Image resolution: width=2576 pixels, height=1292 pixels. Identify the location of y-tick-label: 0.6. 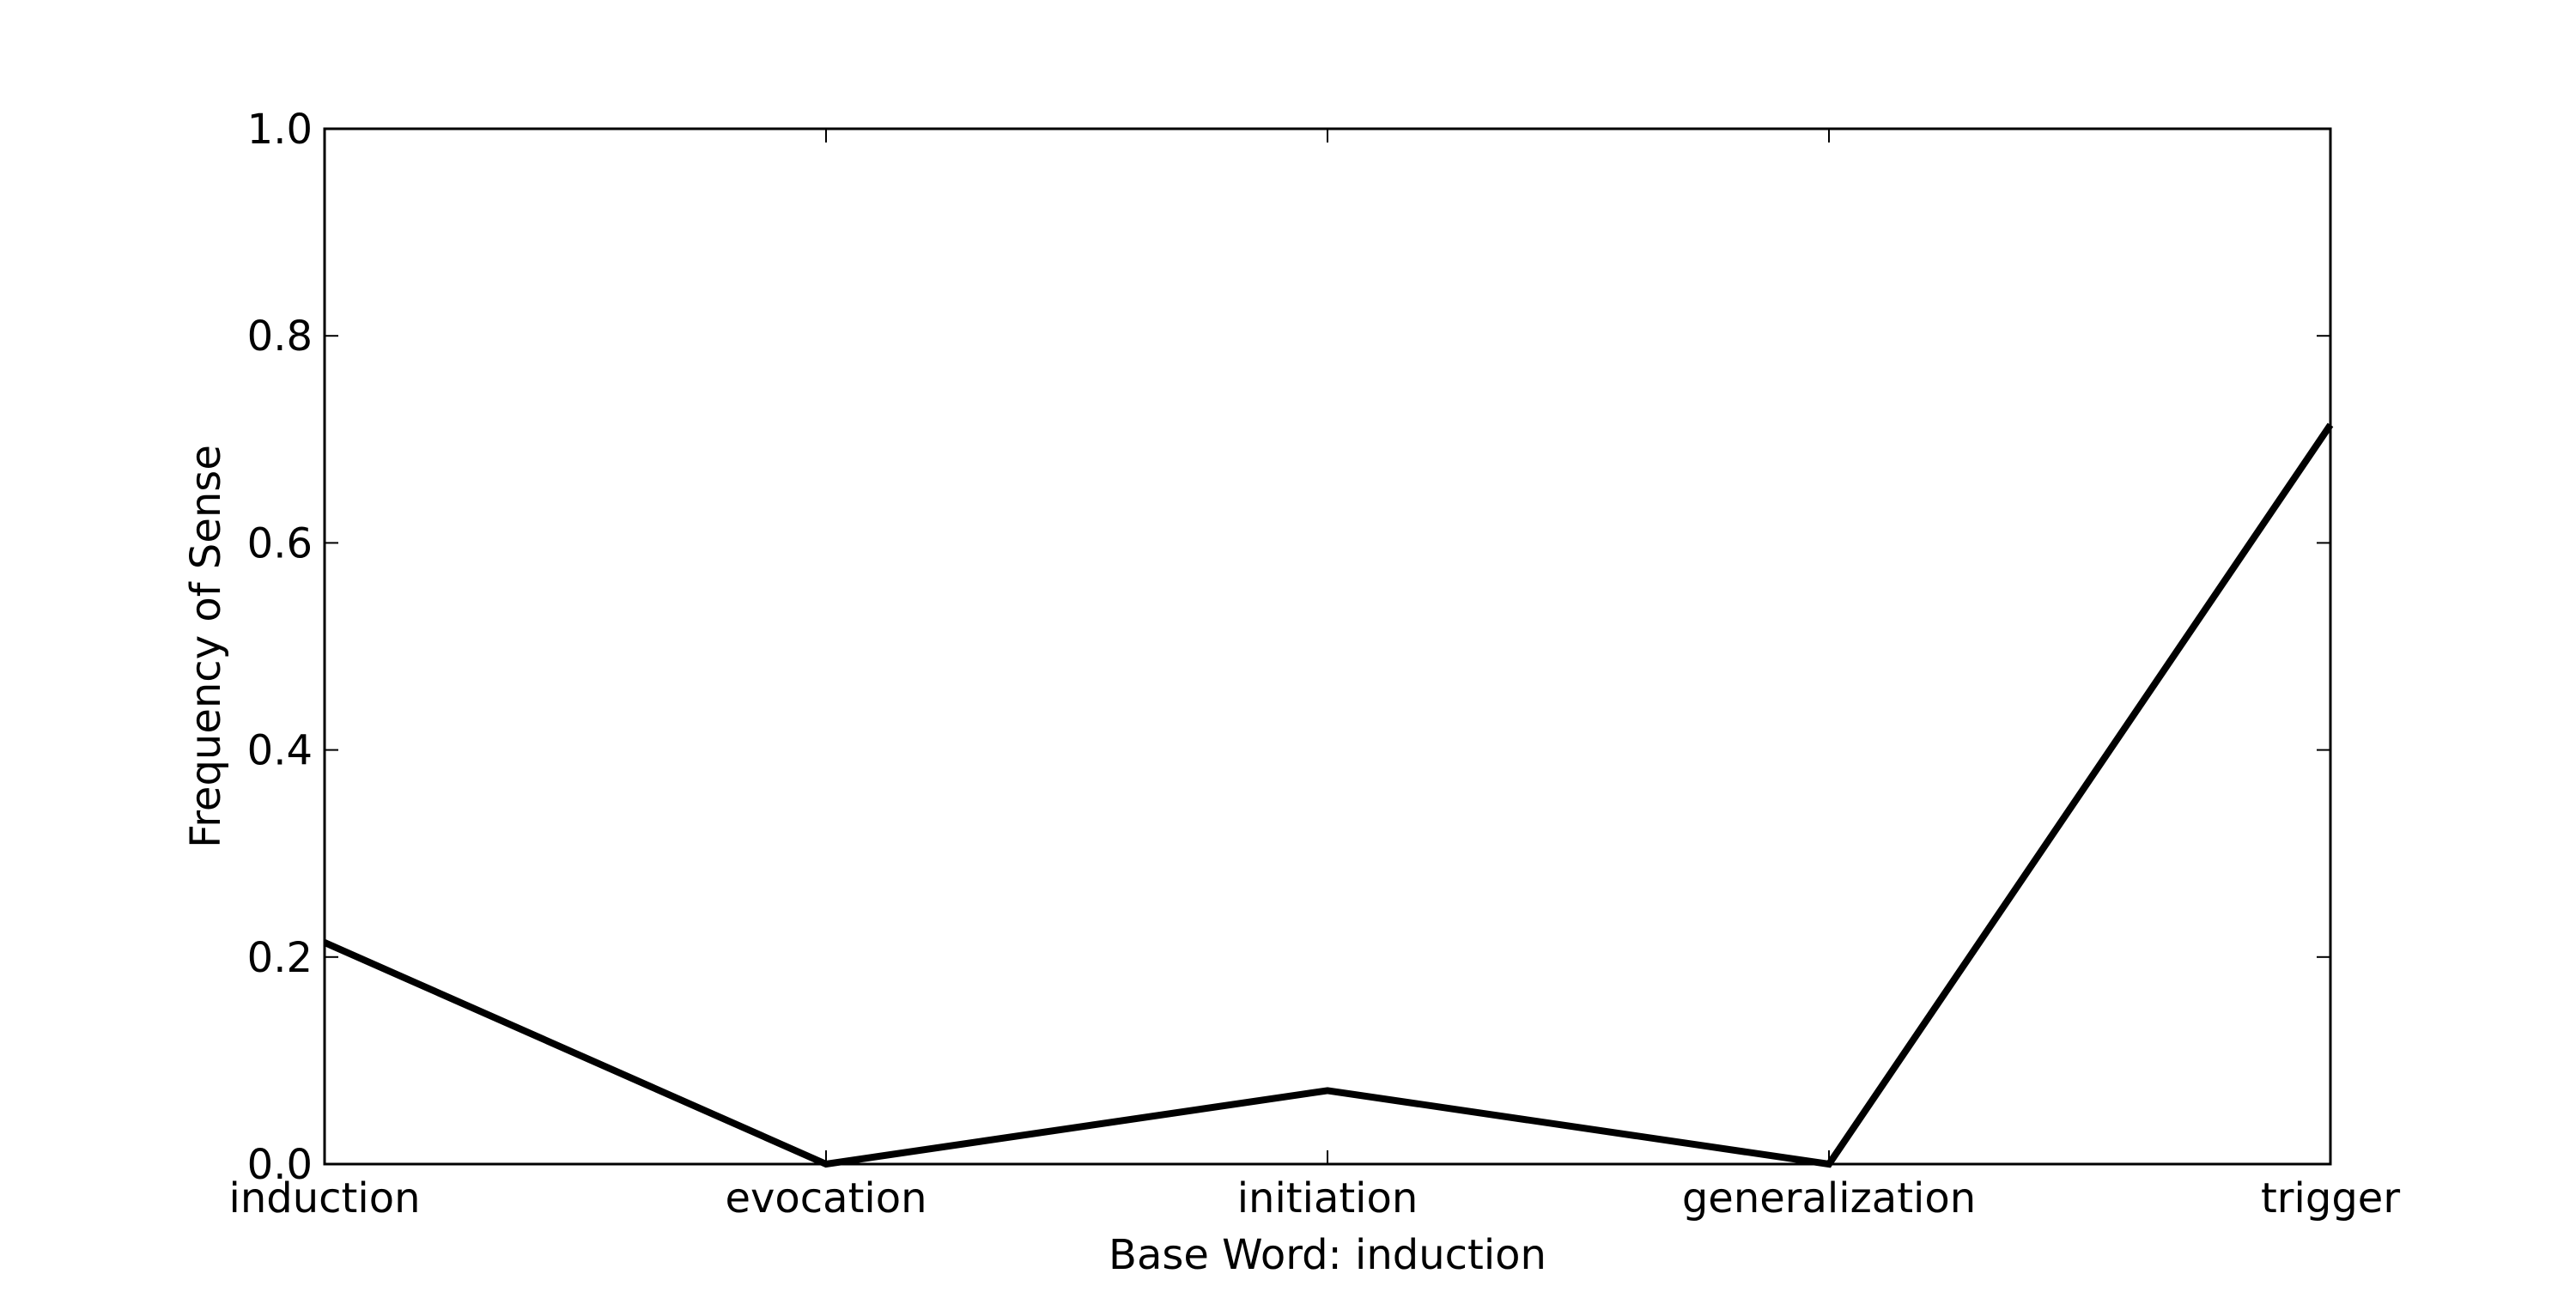
(280, 543).